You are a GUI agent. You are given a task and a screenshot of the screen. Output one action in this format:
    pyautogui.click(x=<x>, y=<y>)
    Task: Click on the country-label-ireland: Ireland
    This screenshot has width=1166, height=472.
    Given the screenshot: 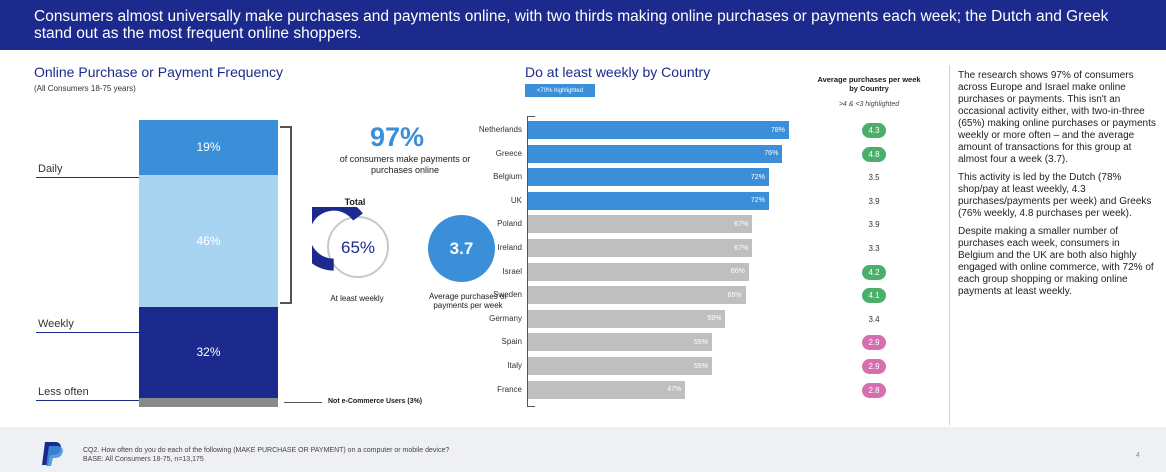 What is the action you would take?
    pyautogui.click(x=509, y=247)
    